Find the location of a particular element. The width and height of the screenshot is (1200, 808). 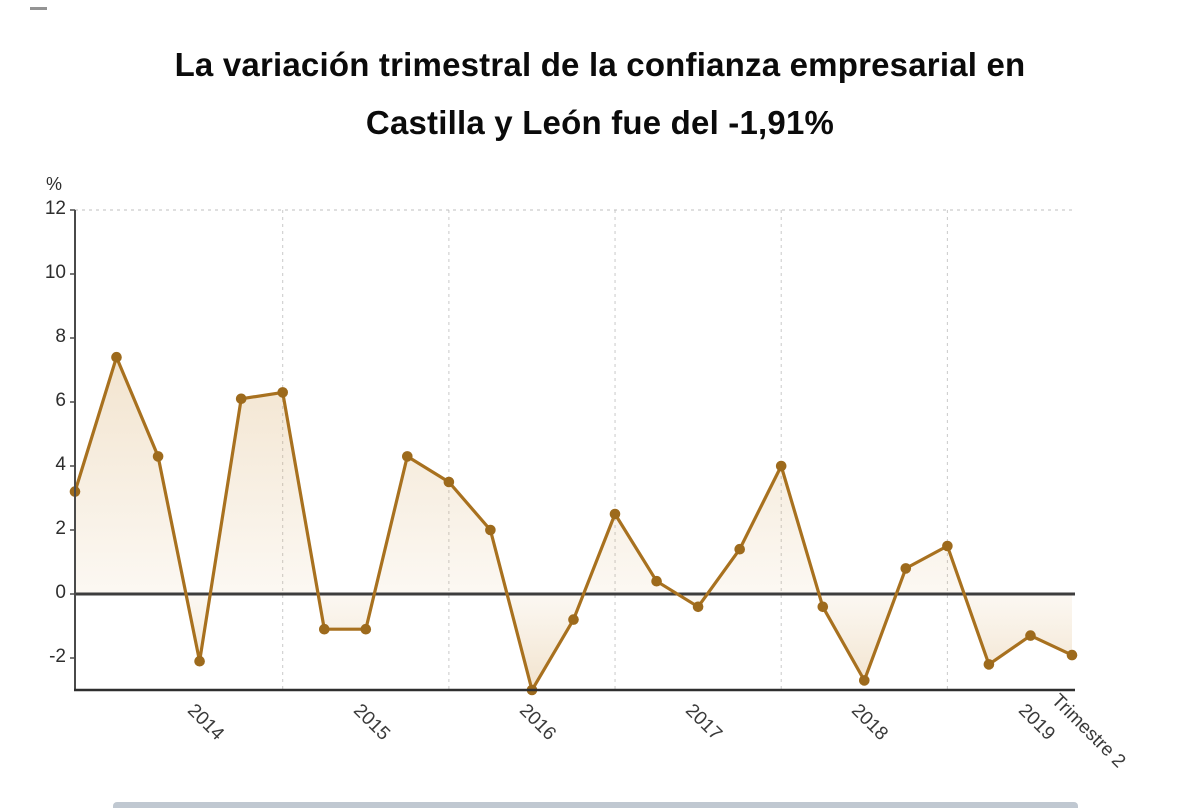

top-left-dash is located at coordinates (38, 8).